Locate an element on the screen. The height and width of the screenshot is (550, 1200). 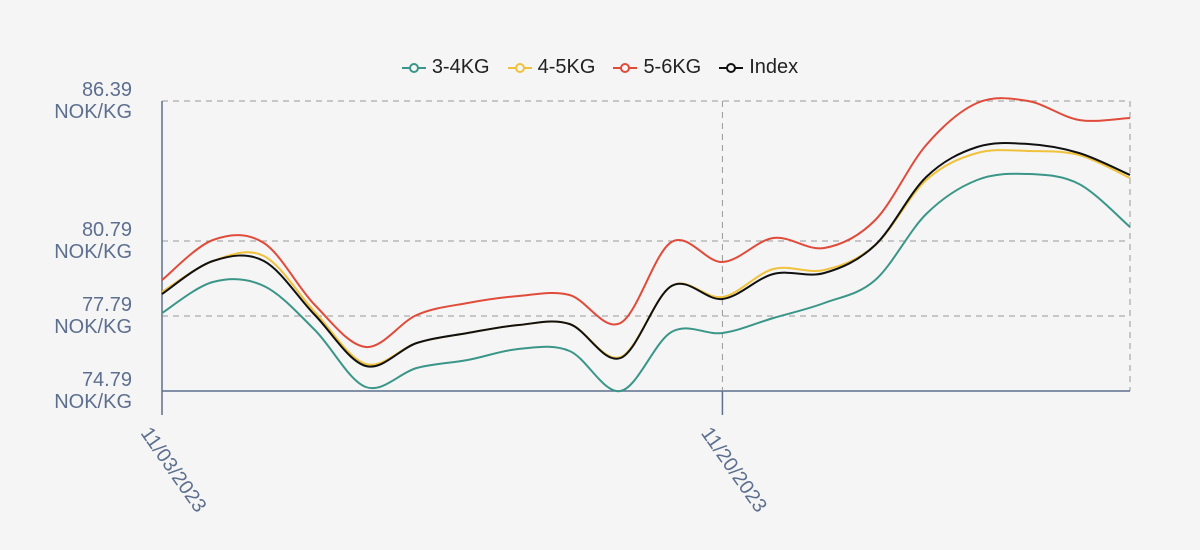
legend-item: 3-4KG is located at coordinates (445, 67).